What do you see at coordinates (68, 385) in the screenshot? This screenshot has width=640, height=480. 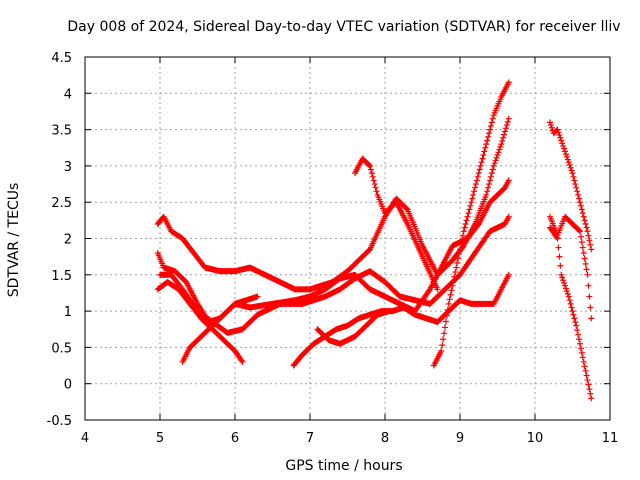 I see `y-tick-label: 0` at bounding box center [68, 385].